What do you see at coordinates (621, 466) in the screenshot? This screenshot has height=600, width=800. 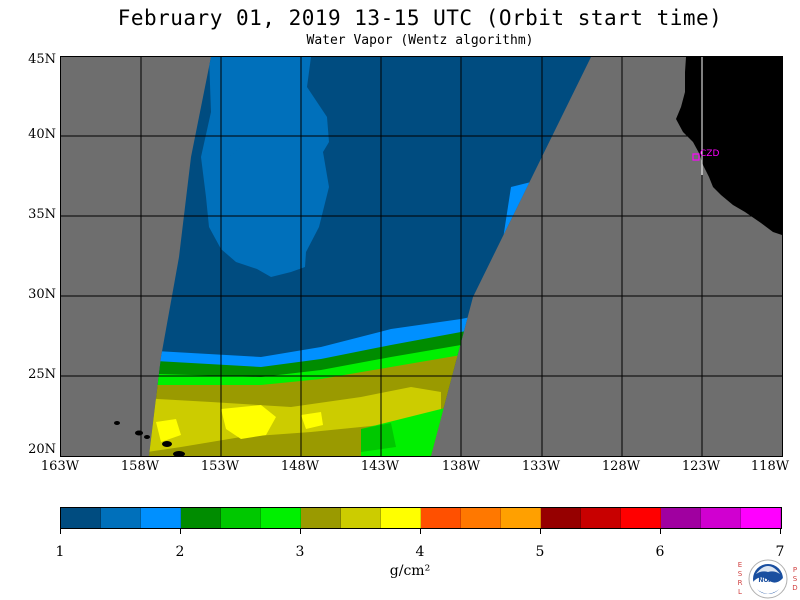 I see `lon-label-128w: 128W` at bounding box center [621, 466].